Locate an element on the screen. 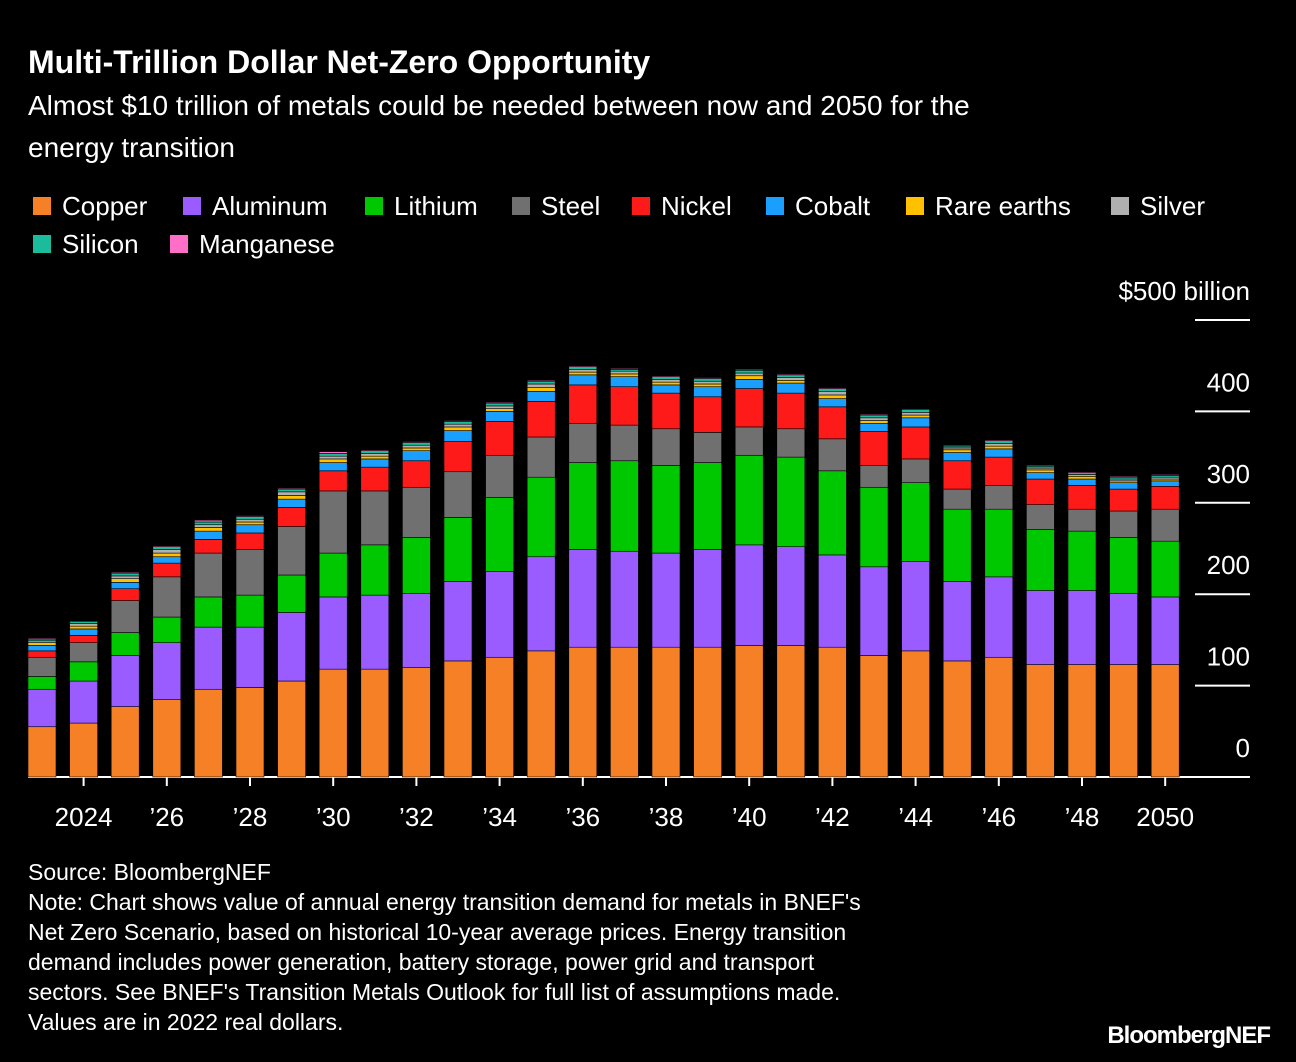  x-tick-label: ’40 is located at coordinates (749, 817).